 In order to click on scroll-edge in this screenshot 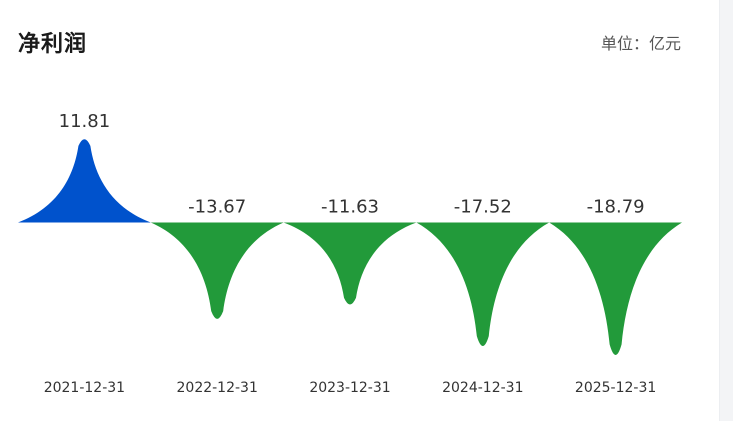, I will do `click(726, 210)`.